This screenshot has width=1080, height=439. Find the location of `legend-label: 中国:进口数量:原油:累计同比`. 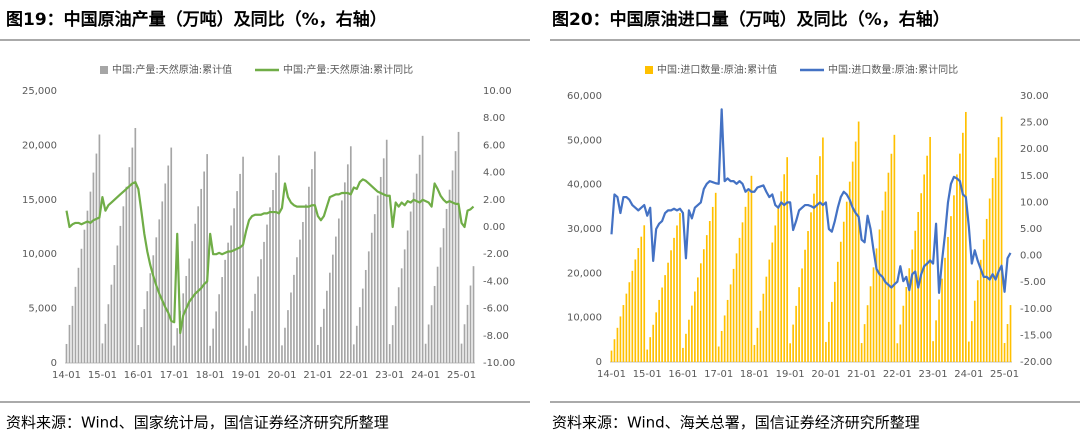

legend-label: 中国:进口数量:原油:累计同比 is located at coordinates (893, 69).